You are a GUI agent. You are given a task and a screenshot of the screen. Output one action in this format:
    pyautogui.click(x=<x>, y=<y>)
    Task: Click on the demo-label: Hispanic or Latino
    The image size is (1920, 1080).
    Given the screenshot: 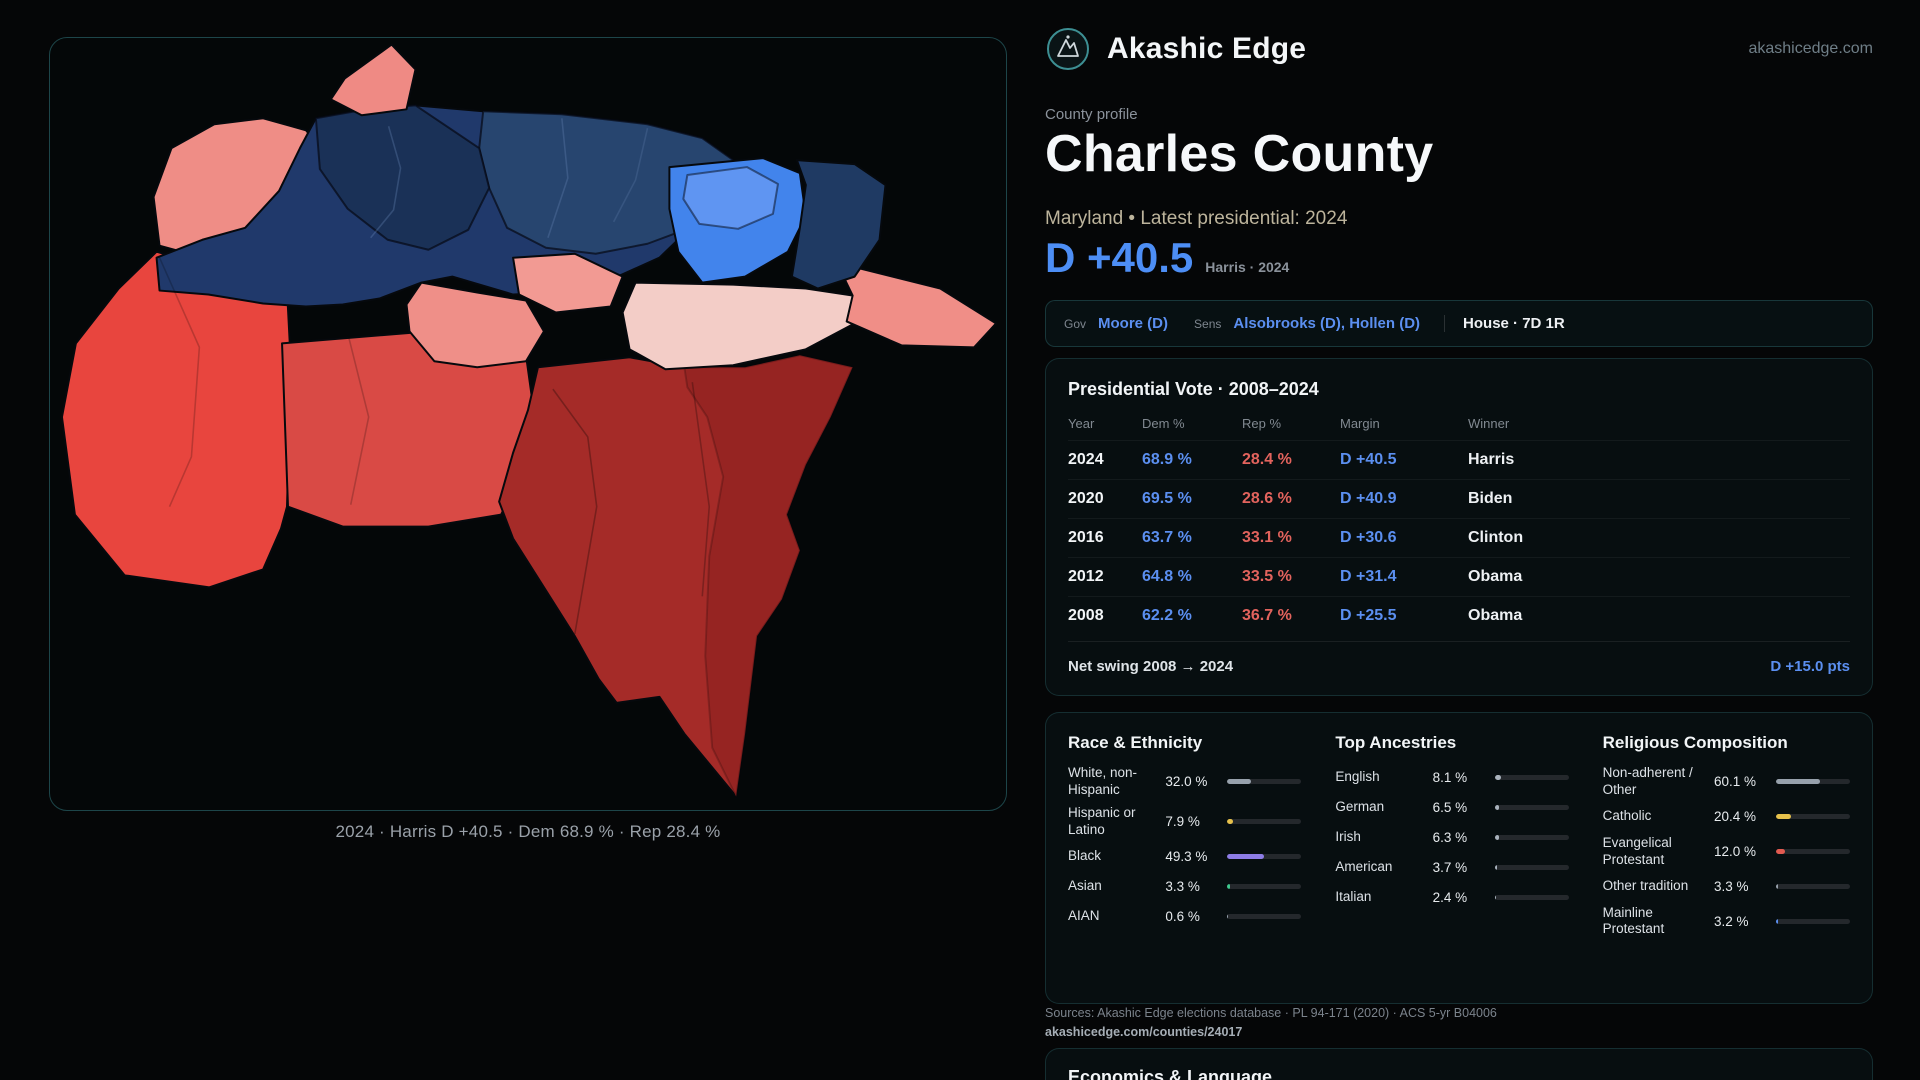 What is the action you would take?
    pyautogui.click(x=1102, y=820)
    